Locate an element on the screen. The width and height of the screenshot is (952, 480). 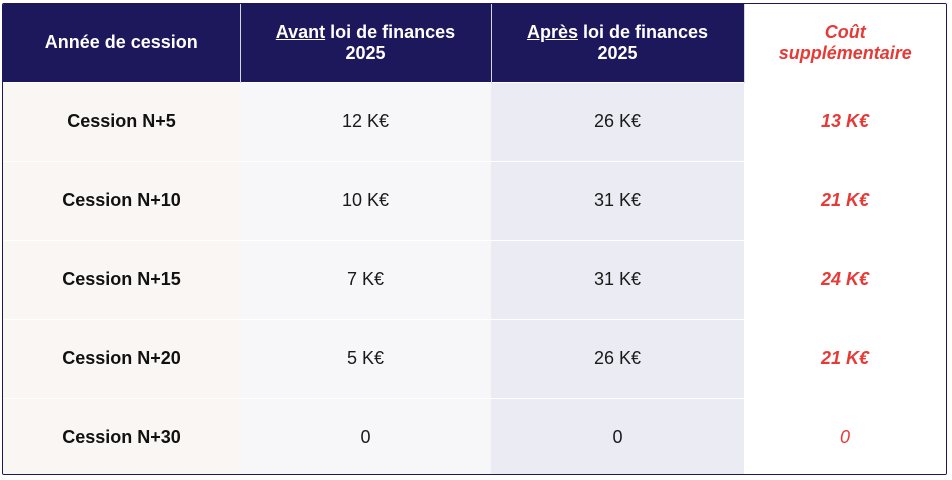
header-before-emphasis: Avant is located at coordinates (300, 31).